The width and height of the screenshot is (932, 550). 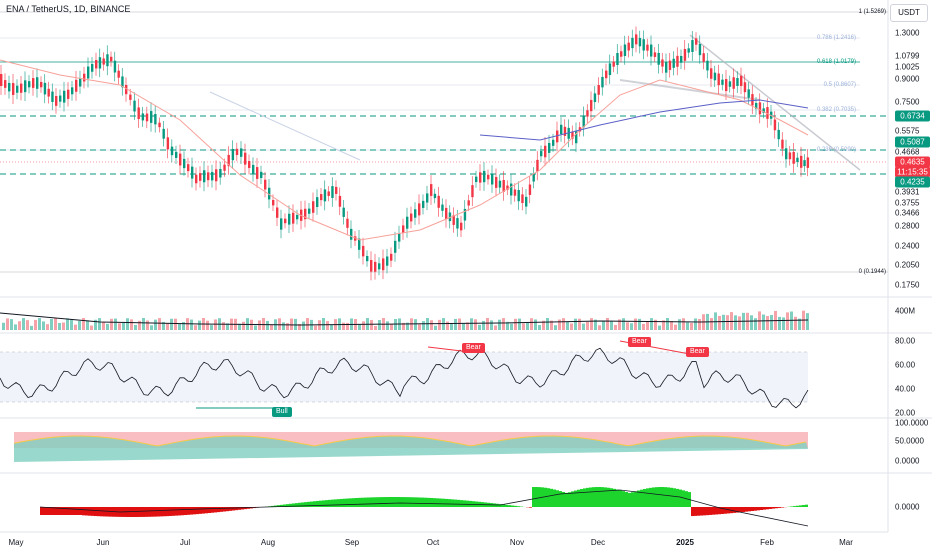 What do you see at coordinates (282, 412) in the screenshot?
I see `bull-tag: Bull` at bounding box center [282, 412].